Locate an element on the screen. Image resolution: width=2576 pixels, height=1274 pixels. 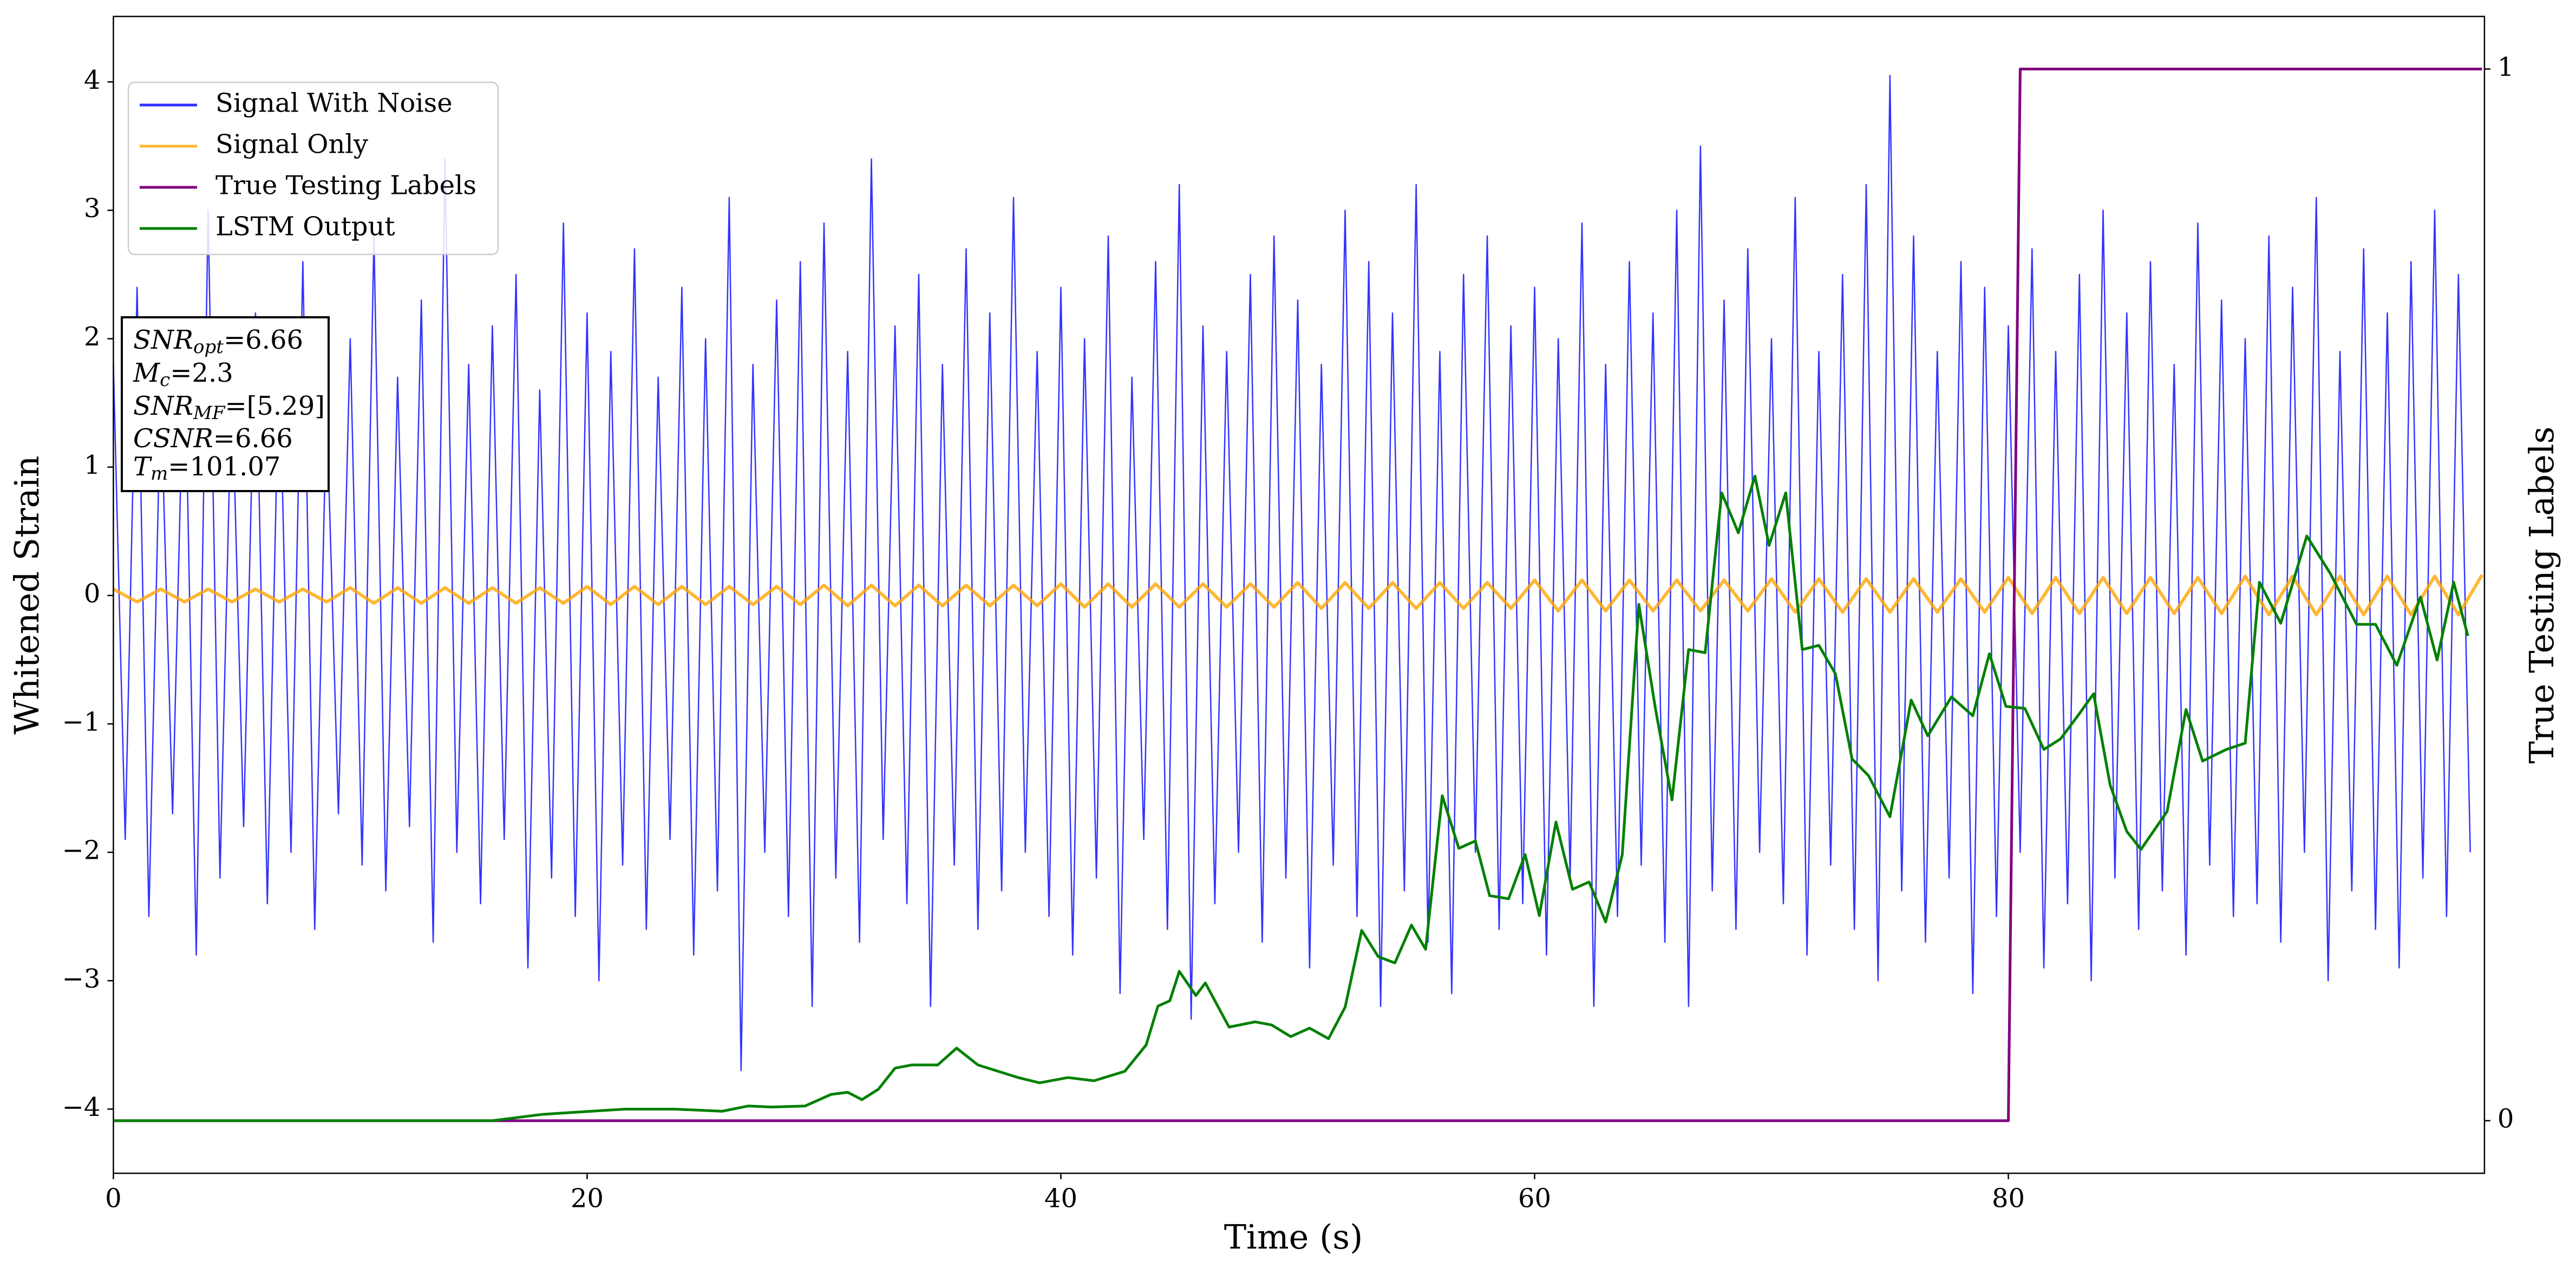
annotation-line: SNRopt=6.66 is located at coordinates (218, 341).